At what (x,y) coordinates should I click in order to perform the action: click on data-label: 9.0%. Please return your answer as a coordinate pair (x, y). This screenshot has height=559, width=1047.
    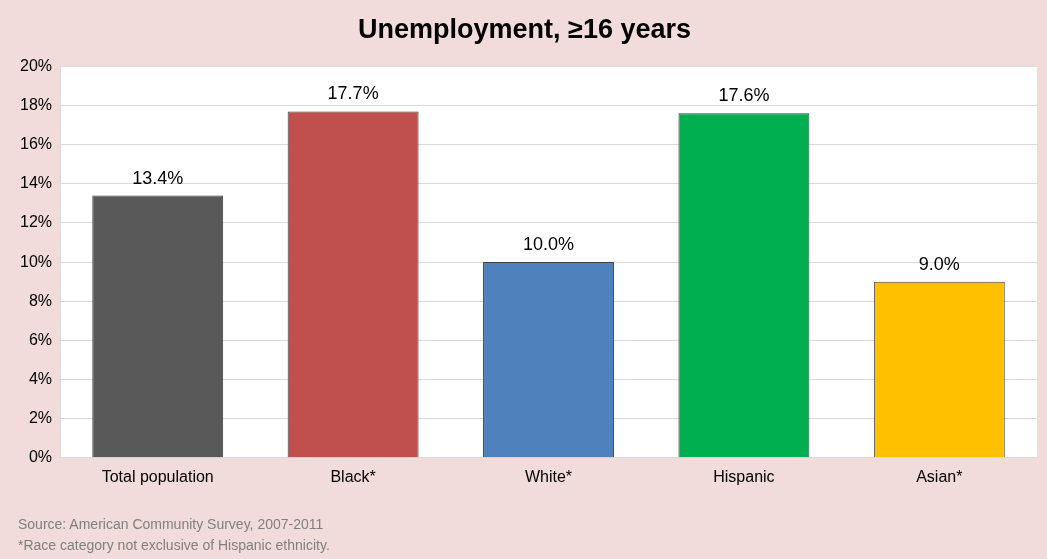
    Looking at the image, I should click on (939, 263).